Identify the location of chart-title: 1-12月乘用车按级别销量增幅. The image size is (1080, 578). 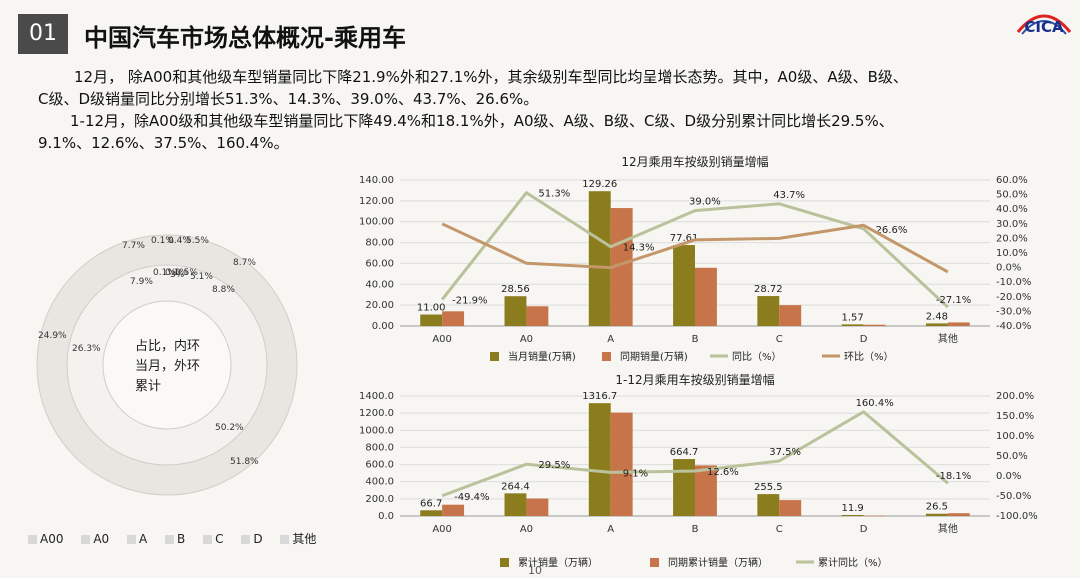
(694, 379).